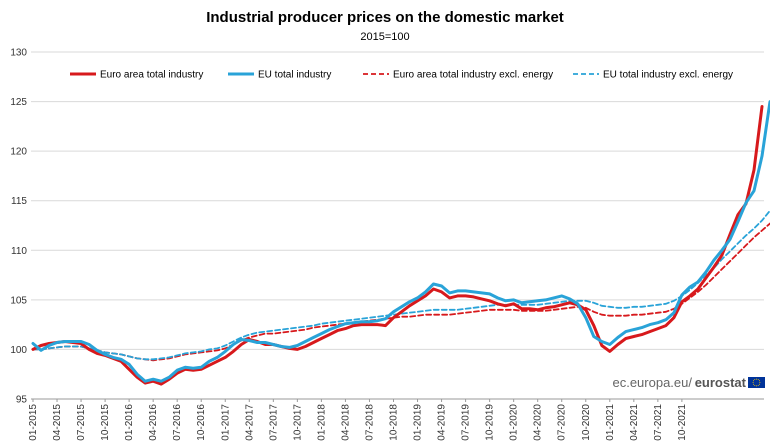 The height and width of the screenshot is (447, 770). What do you see at coordinates (297, 422) in the screenshot?
I see `x-tick-label: 10-2017` at bounding box center [297, 422].